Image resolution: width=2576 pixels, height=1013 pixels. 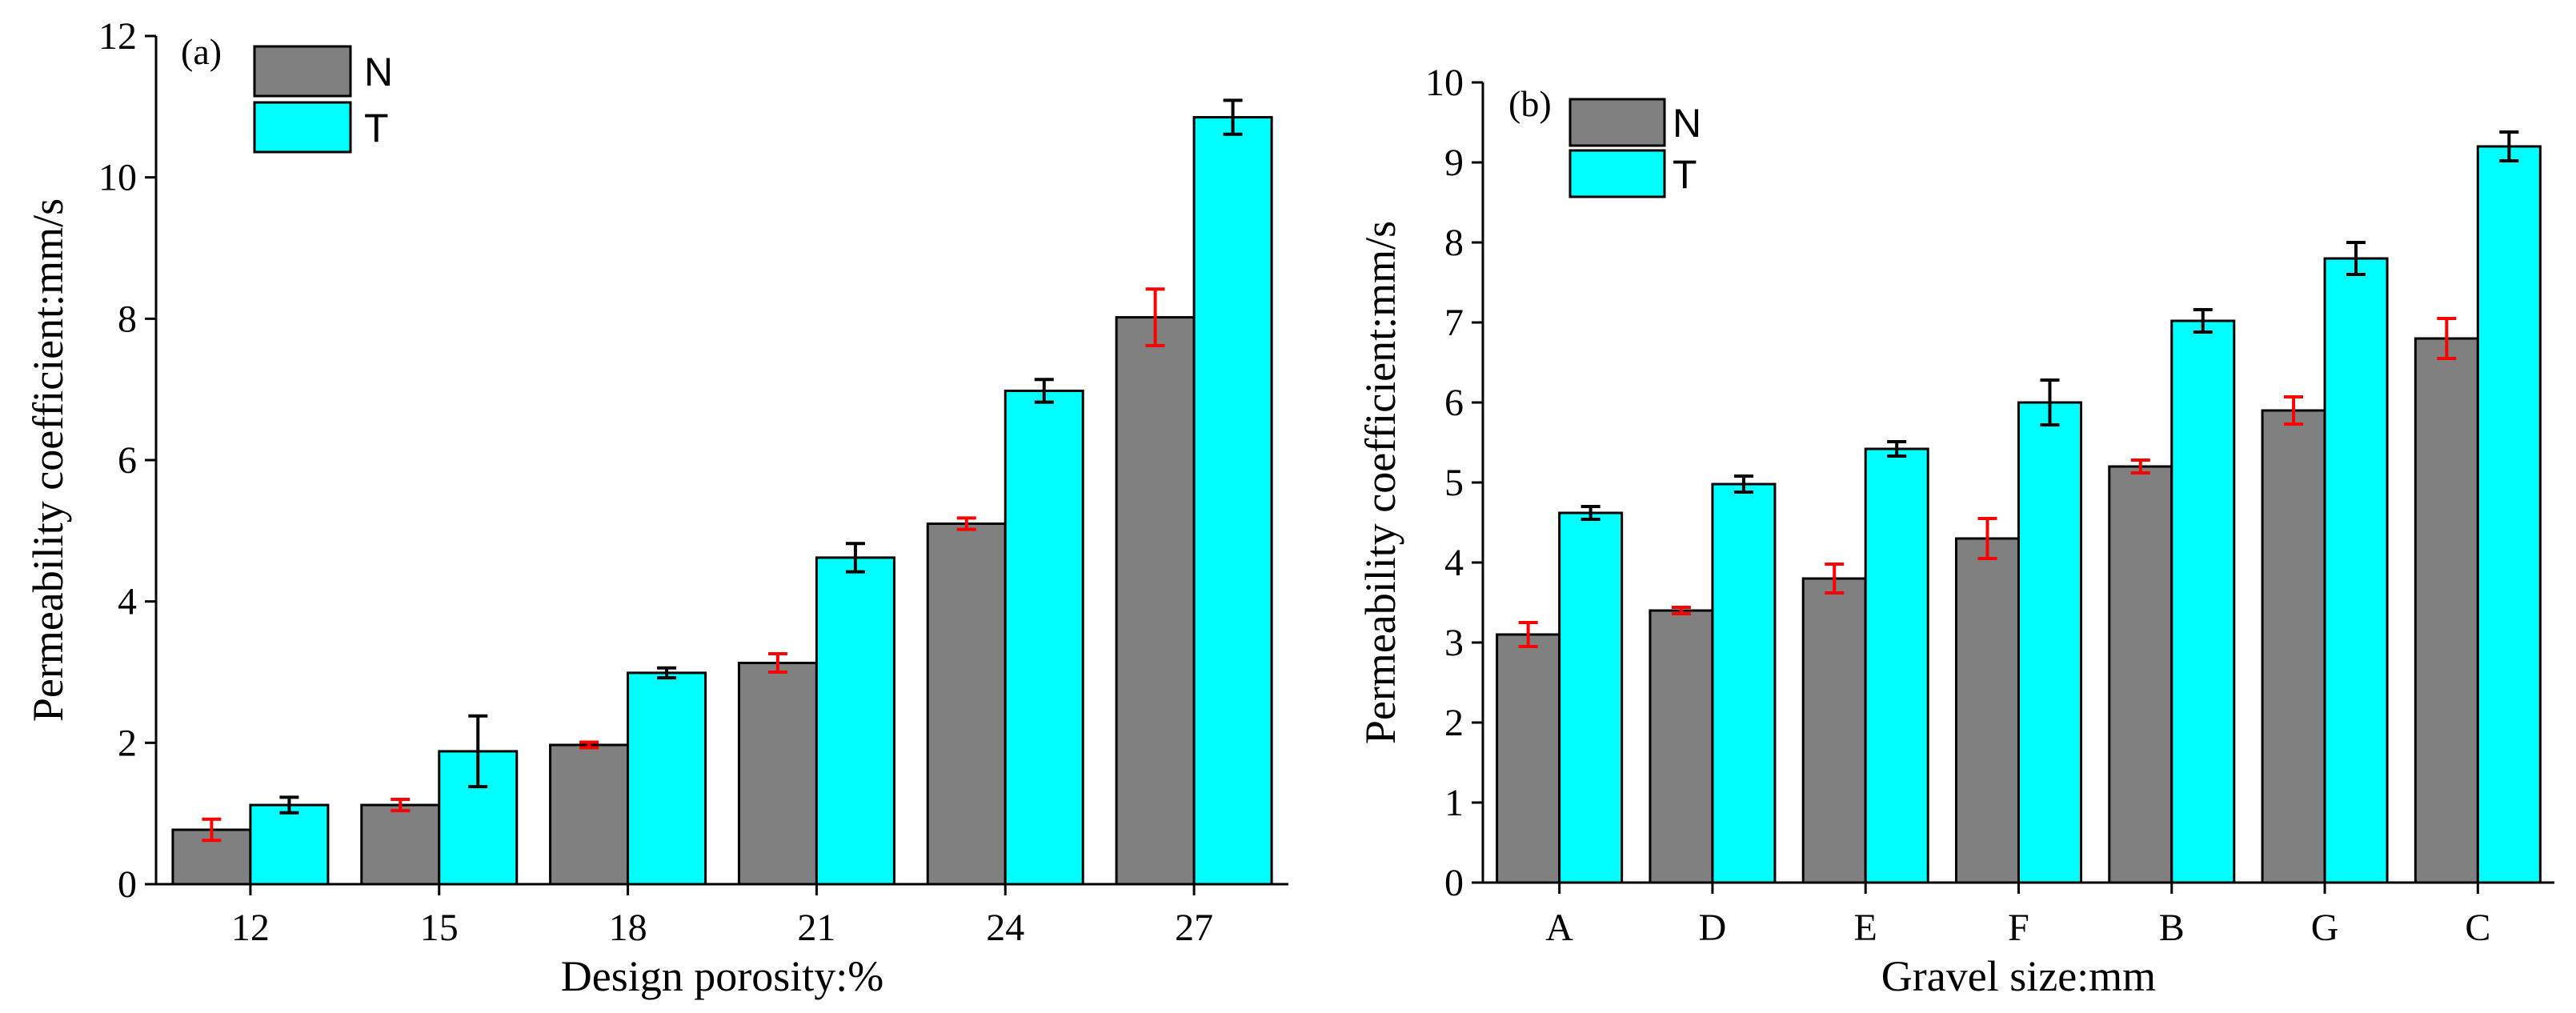 What do you see at coordinates (2140, 466) in the screenshot?
I see `error-bar-N-B` at bounding box center [2140, 466].